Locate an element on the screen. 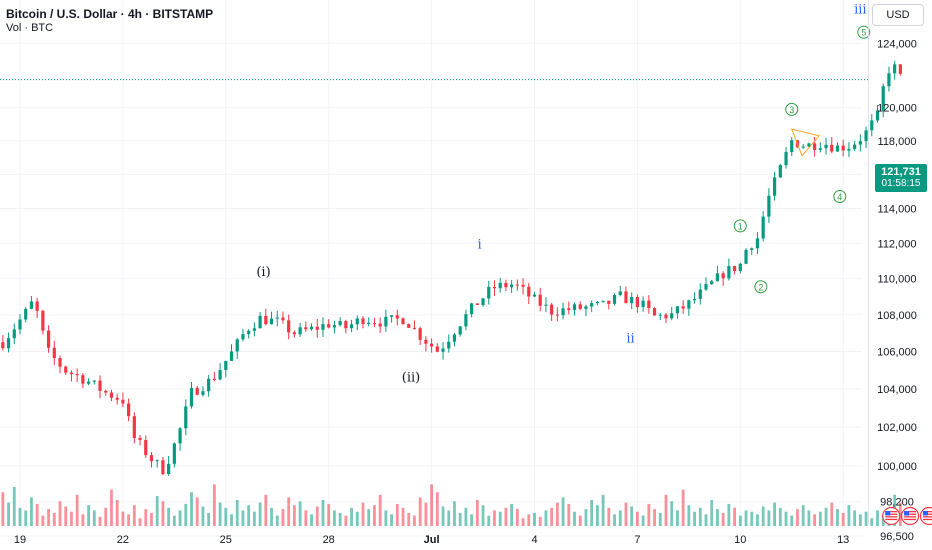 Image resolution: width=932 pixels, height=550 pixels. price-tick-label: 108,000 is located at coordinates (897, 316).